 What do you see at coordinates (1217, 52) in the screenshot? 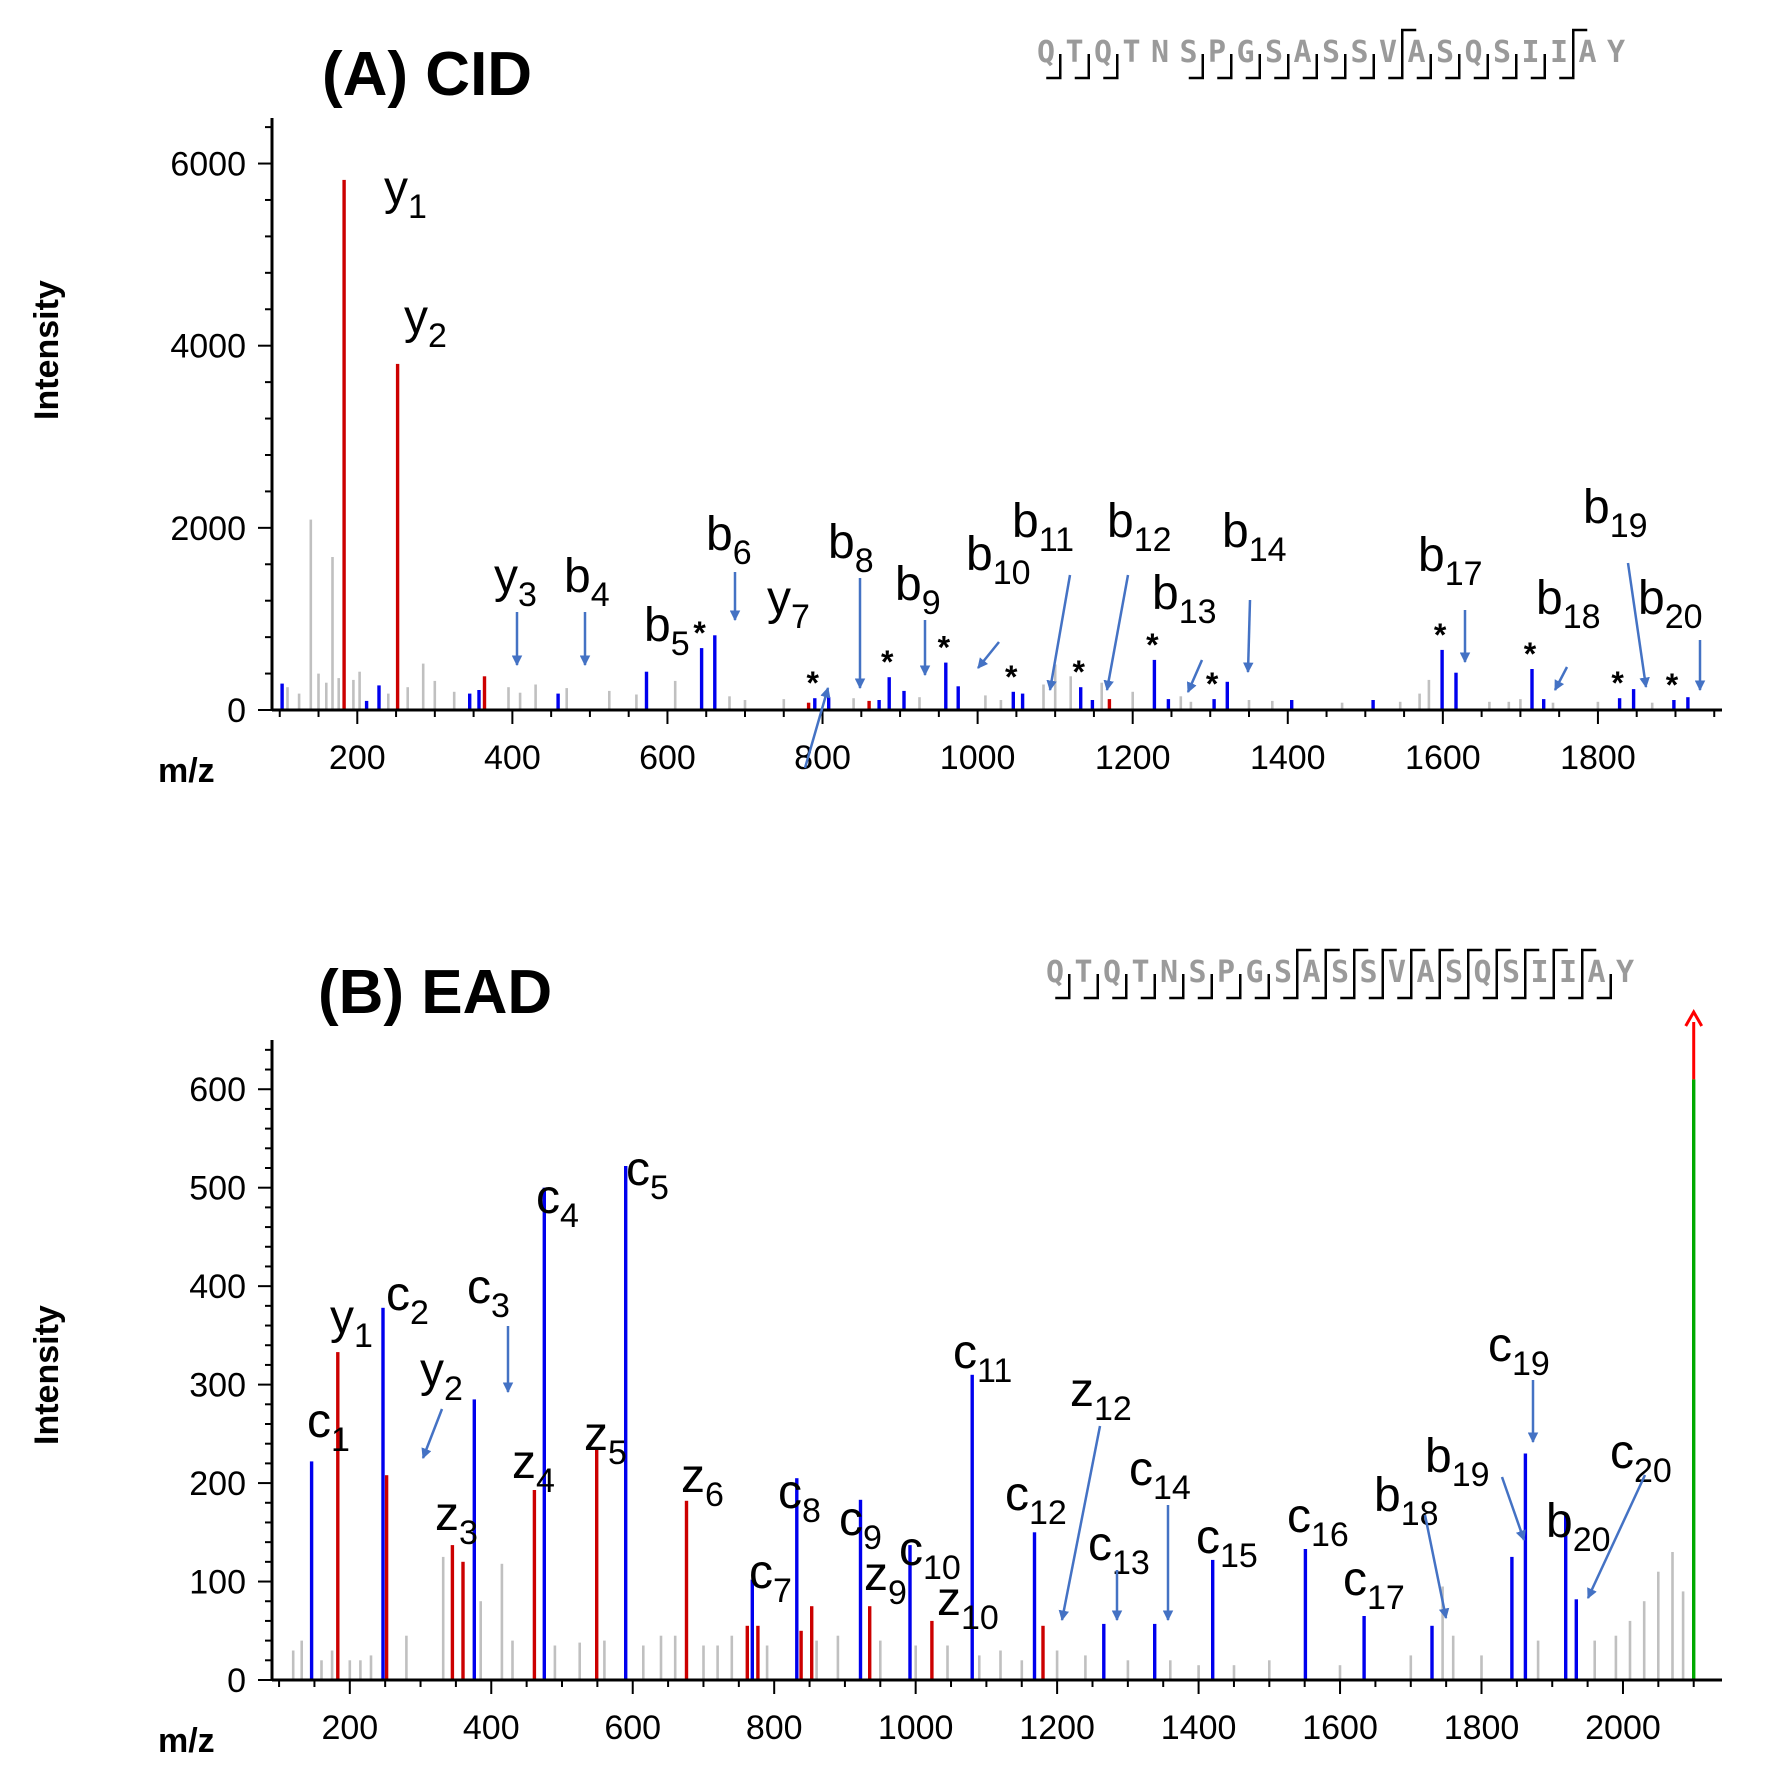
I see `cid-sequence-residue: P` at bounding box center [1217, 52].